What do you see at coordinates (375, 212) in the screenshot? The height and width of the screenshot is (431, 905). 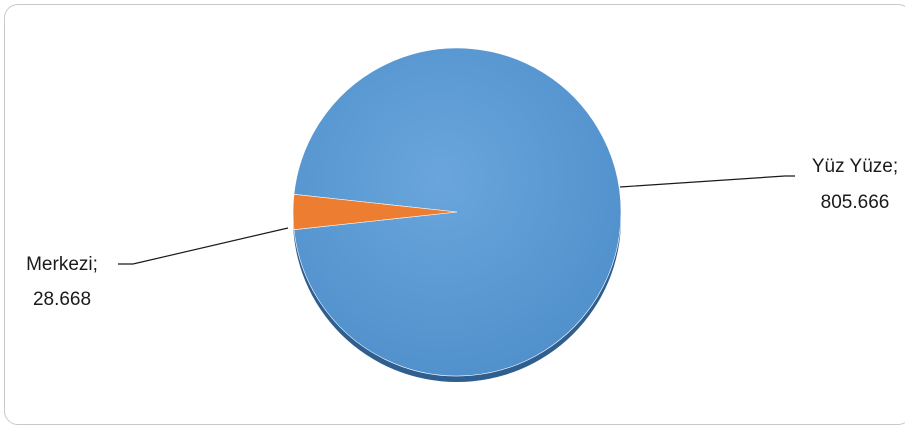 I see `pie-slice-merkezi` at bounding box center [375, 212].